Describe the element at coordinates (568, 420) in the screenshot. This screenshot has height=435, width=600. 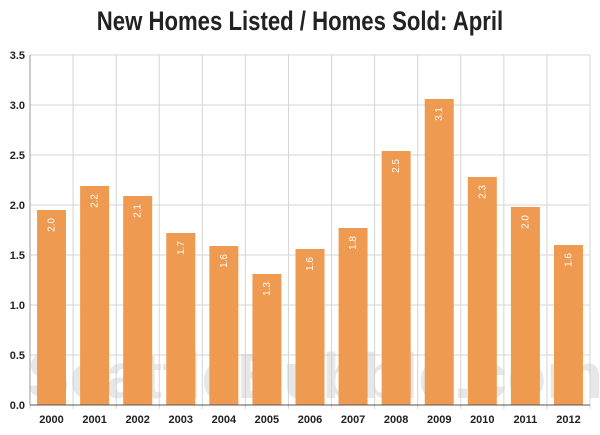
I see `x-tick-label: 2012` at that location.